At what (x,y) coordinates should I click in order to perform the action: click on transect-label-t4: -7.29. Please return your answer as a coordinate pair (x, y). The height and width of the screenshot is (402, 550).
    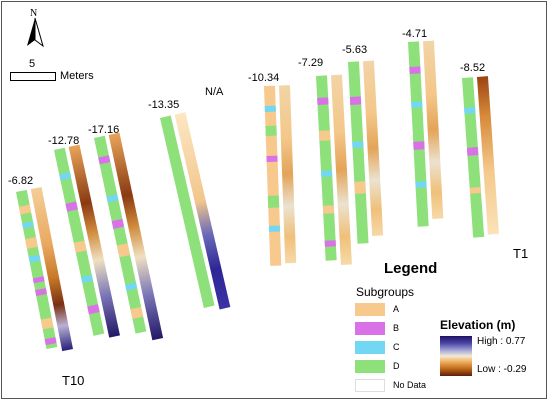
    Looking at the image, I should click on (311, 63).